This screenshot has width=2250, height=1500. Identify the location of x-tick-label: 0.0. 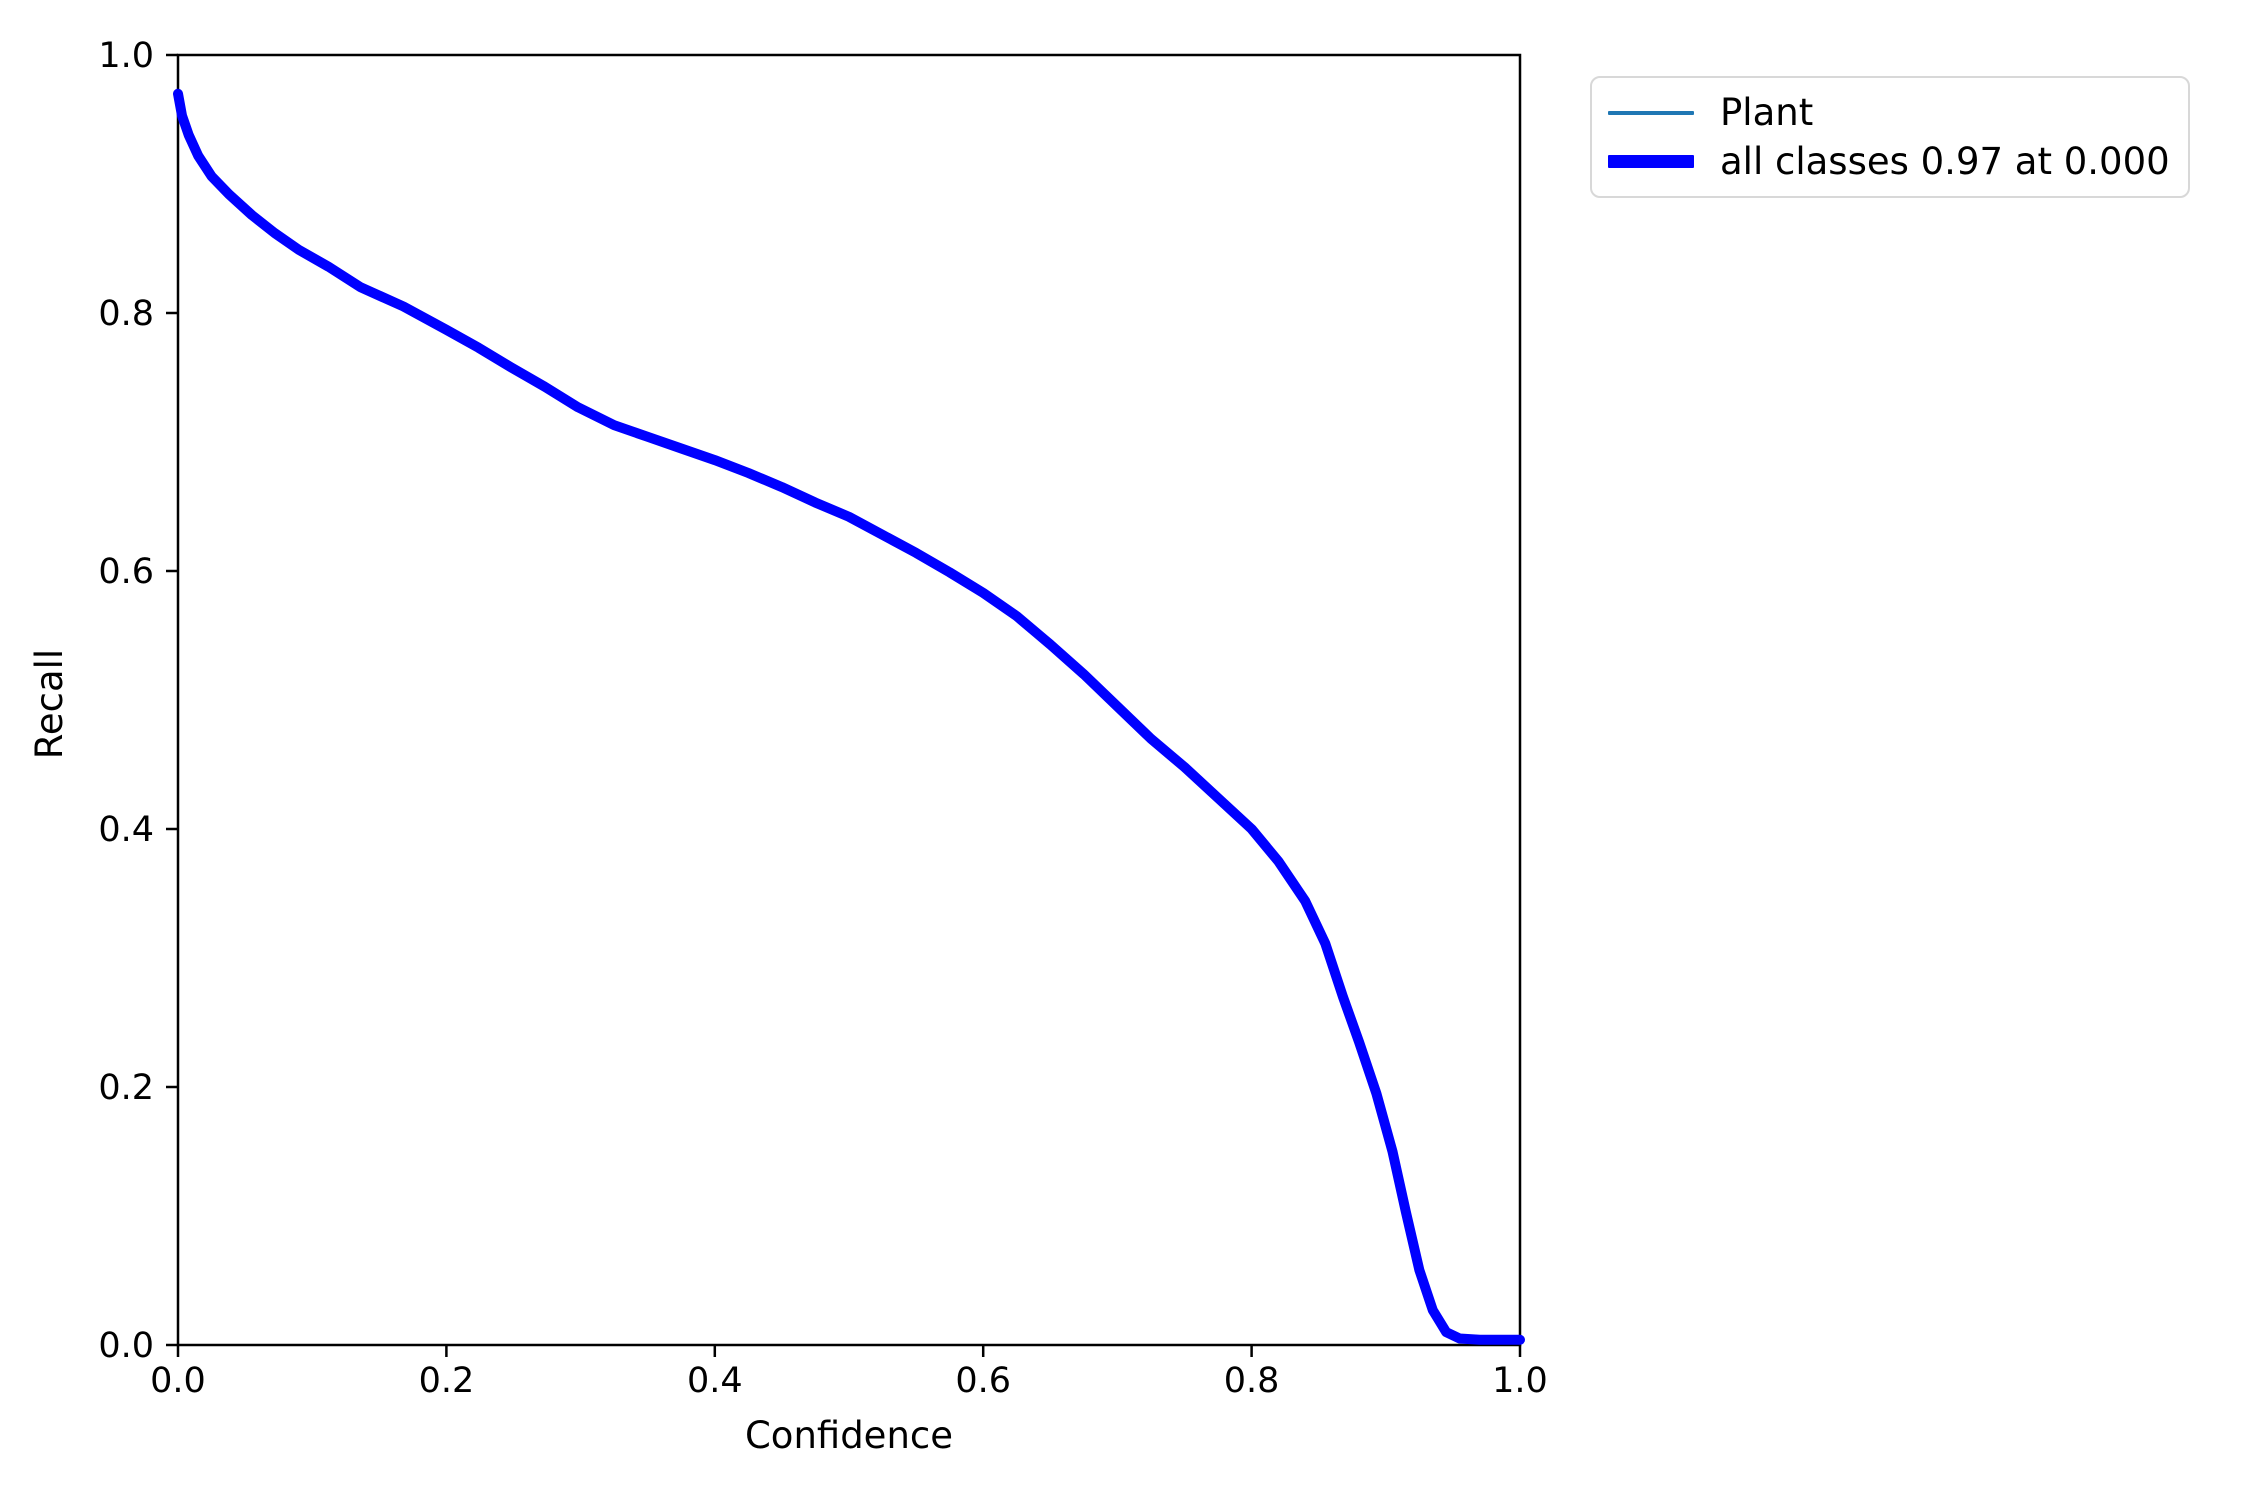
(178, 1381).